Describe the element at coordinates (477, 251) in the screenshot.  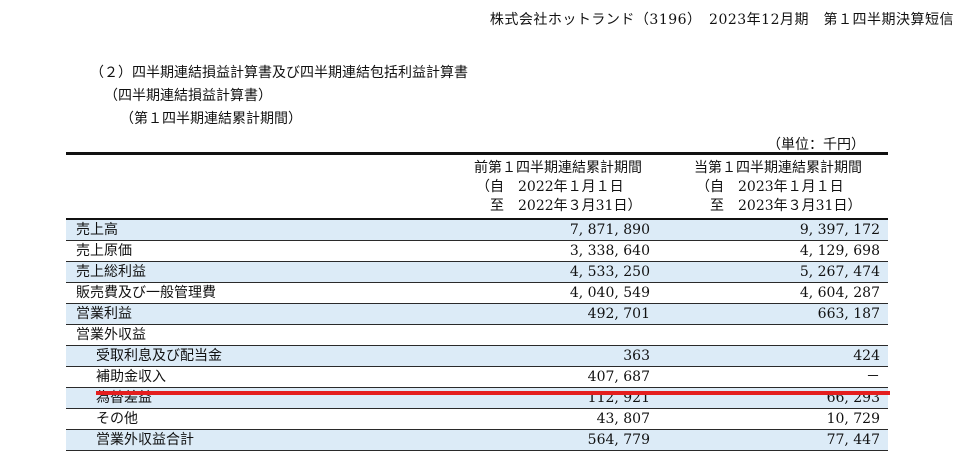
I see `table-row: 売上原価 3, 338, 640 4, 129, 698` at that location.